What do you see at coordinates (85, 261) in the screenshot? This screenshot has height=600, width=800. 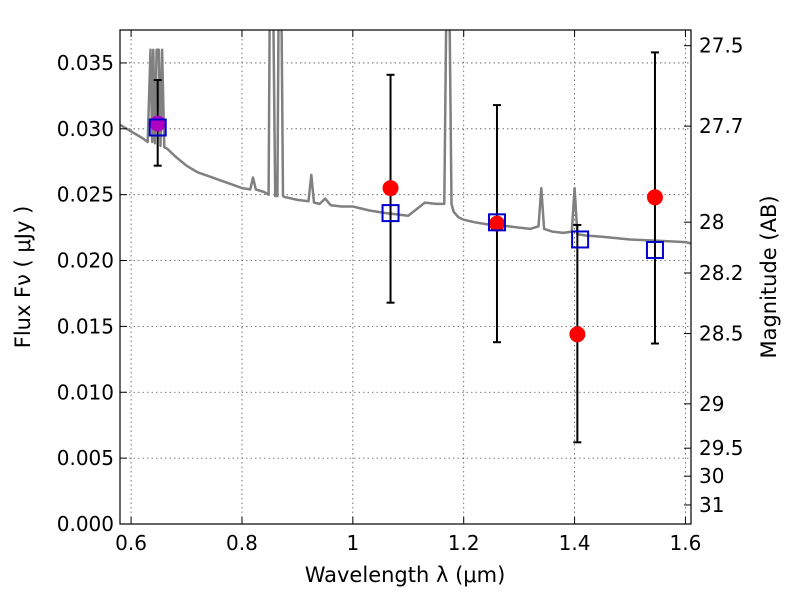 I see `y-tick-label: 0.020` at bounding box center [85, 261].